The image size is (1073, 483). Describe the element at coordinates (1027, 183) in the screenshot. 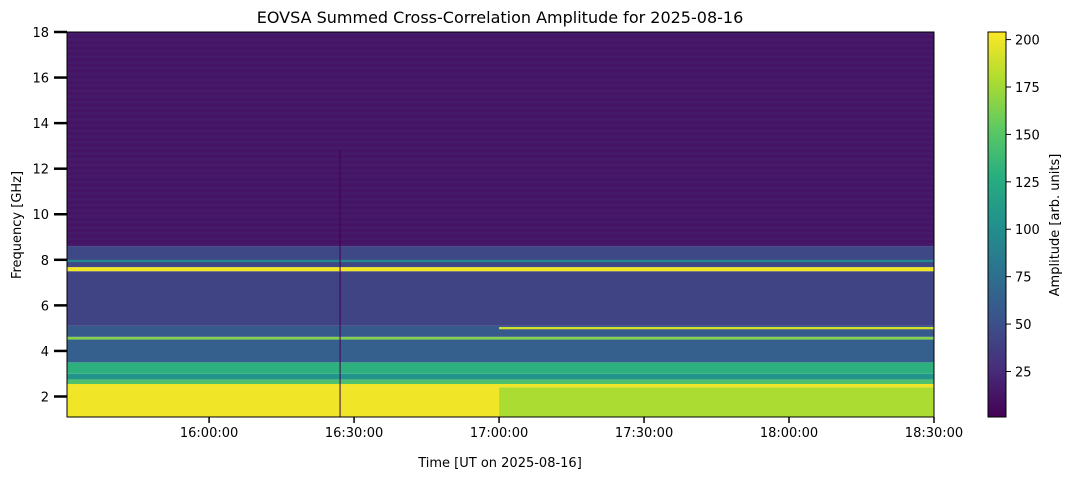

I see `colorbar-tick-label: 125` at that location.